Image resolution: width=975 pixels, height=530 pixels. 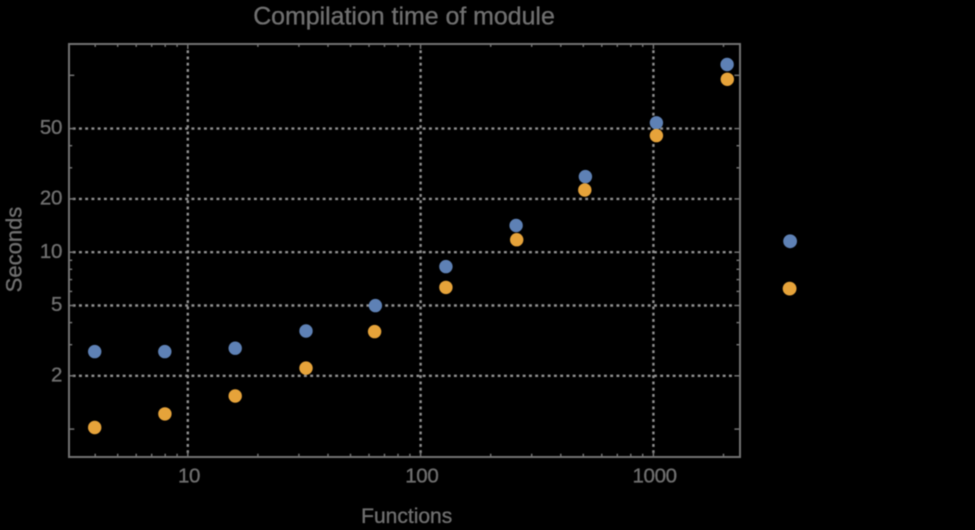 I want to click on svg-text: Compilation time of module, so click(x=404, y=17).